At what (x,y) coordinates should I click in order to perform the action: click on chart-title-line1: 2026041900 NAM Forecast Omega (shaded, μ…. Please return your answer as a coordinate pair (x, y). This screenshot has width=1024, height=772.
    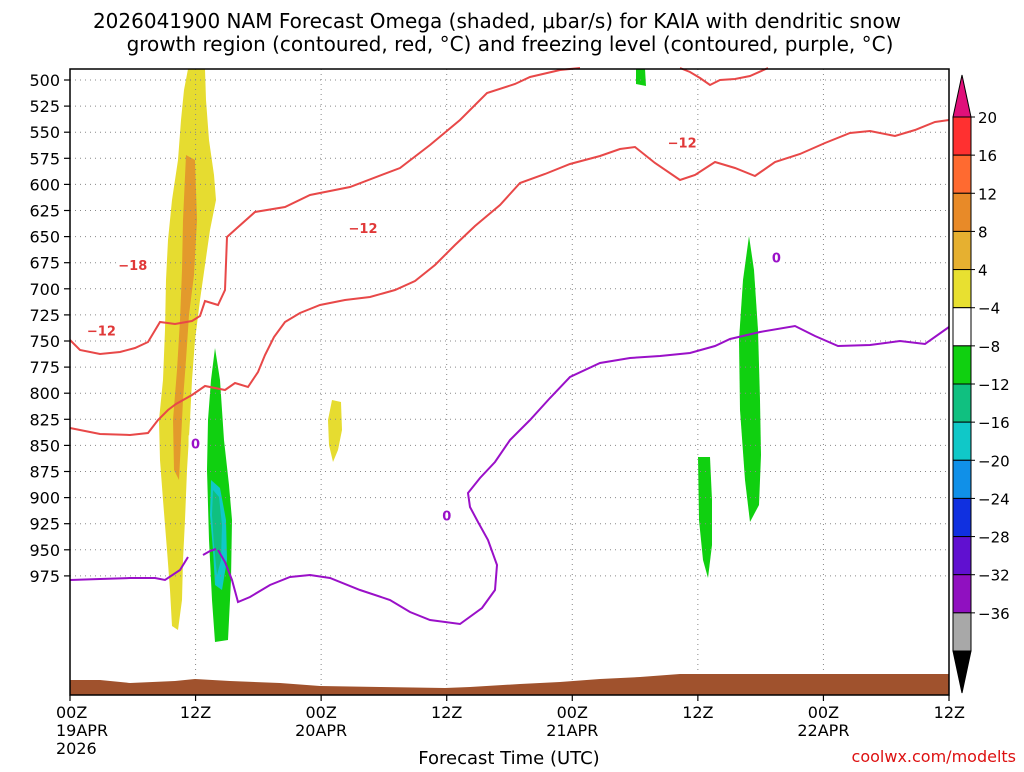
    Looking at the image, I should click on (497, 21).